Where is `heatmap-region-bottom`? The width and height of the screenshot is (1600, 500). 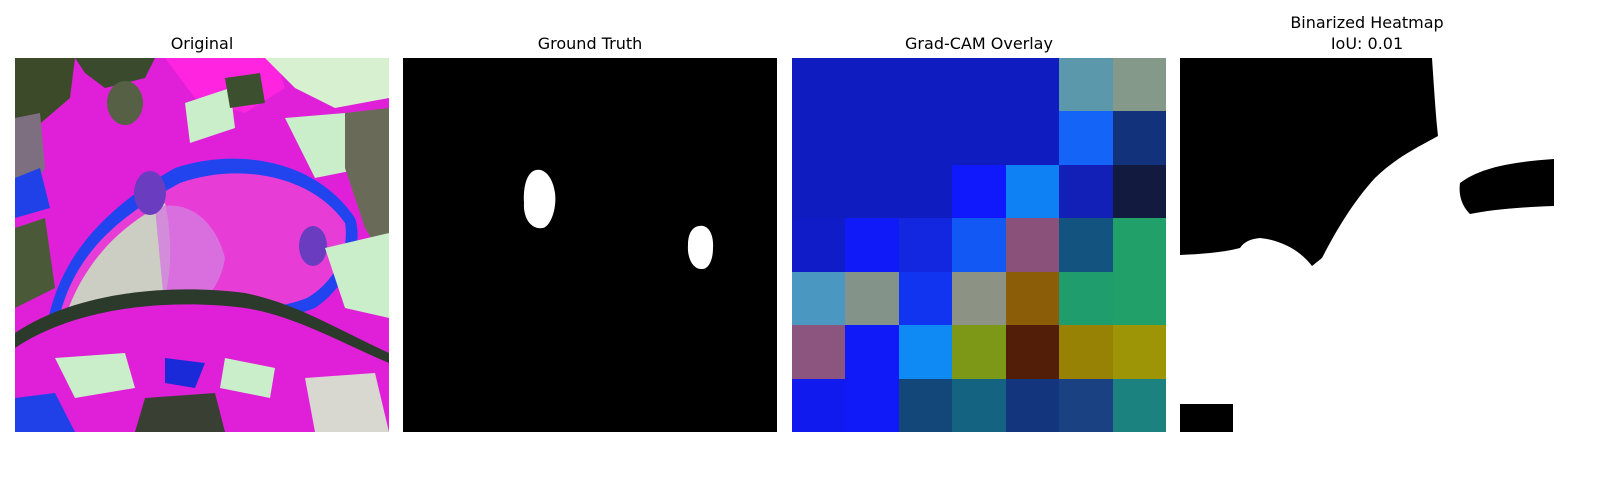
heatmap-region-bottom is located at coordinates (1206, 418).